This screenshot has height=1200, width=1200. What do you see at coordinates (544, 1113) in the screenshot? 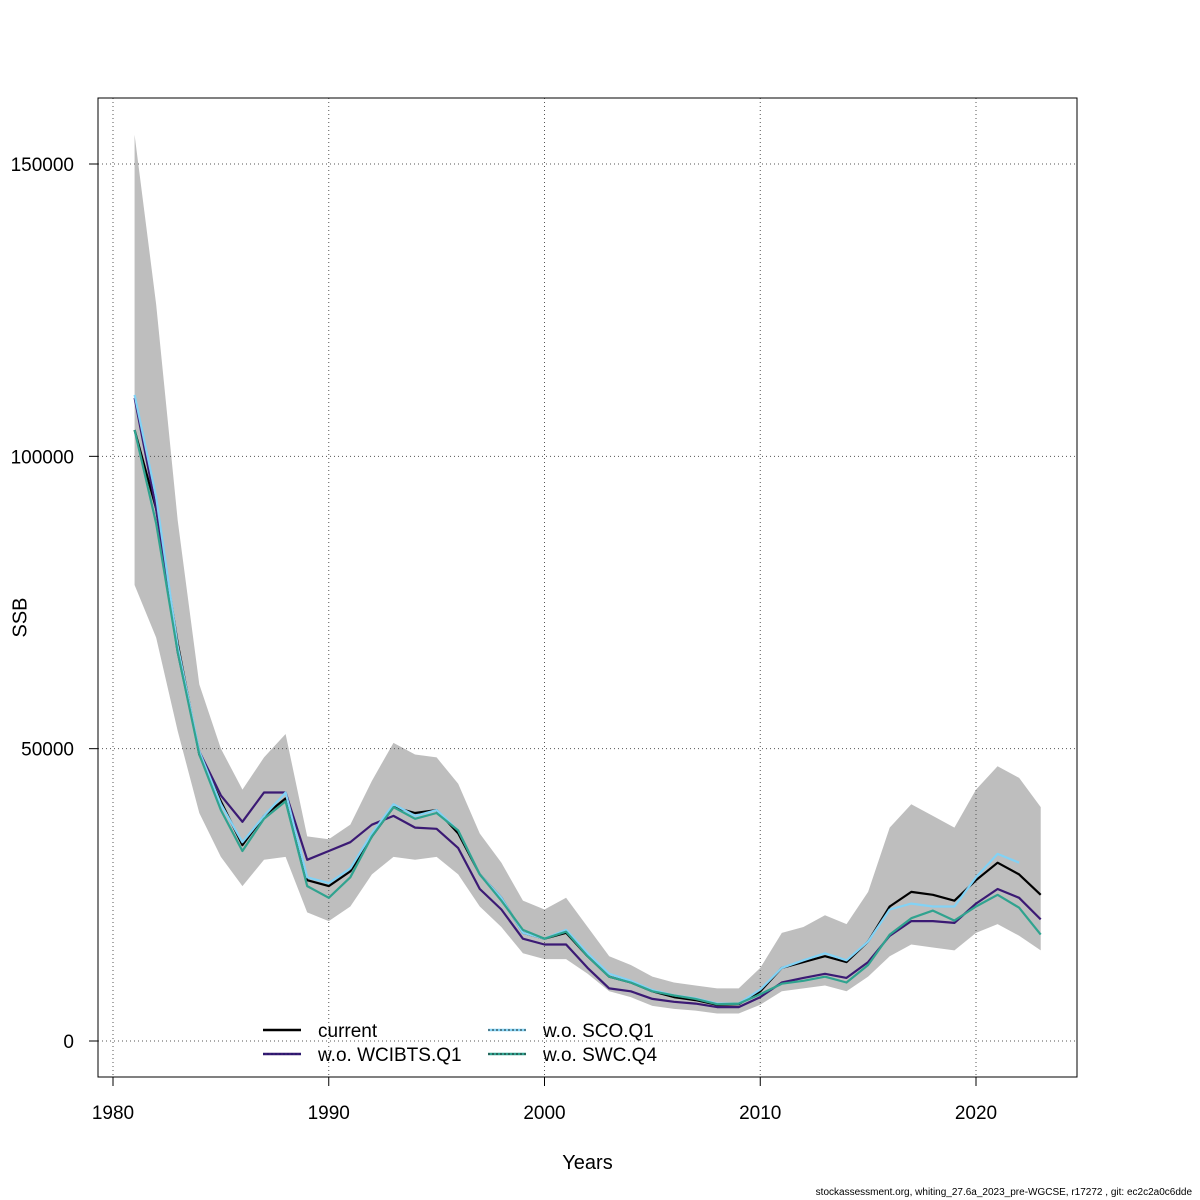
I see `x-tick-label: 2000` at bounding box center [544, 1113].